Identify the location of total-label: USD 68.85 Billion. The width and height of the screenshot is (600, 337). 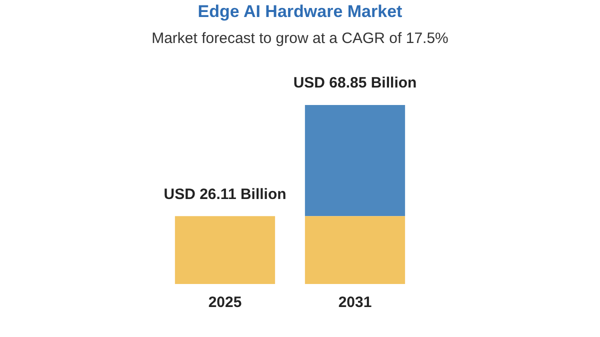
(355, 83).